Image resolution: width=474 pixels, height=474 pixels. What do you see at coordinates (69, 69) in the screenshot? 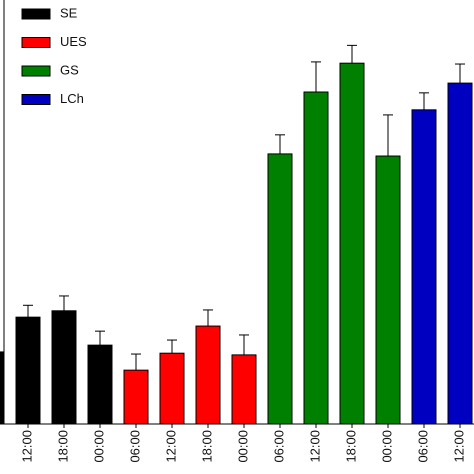
I see `legend-label: GS` at bounding box center [69, 69].